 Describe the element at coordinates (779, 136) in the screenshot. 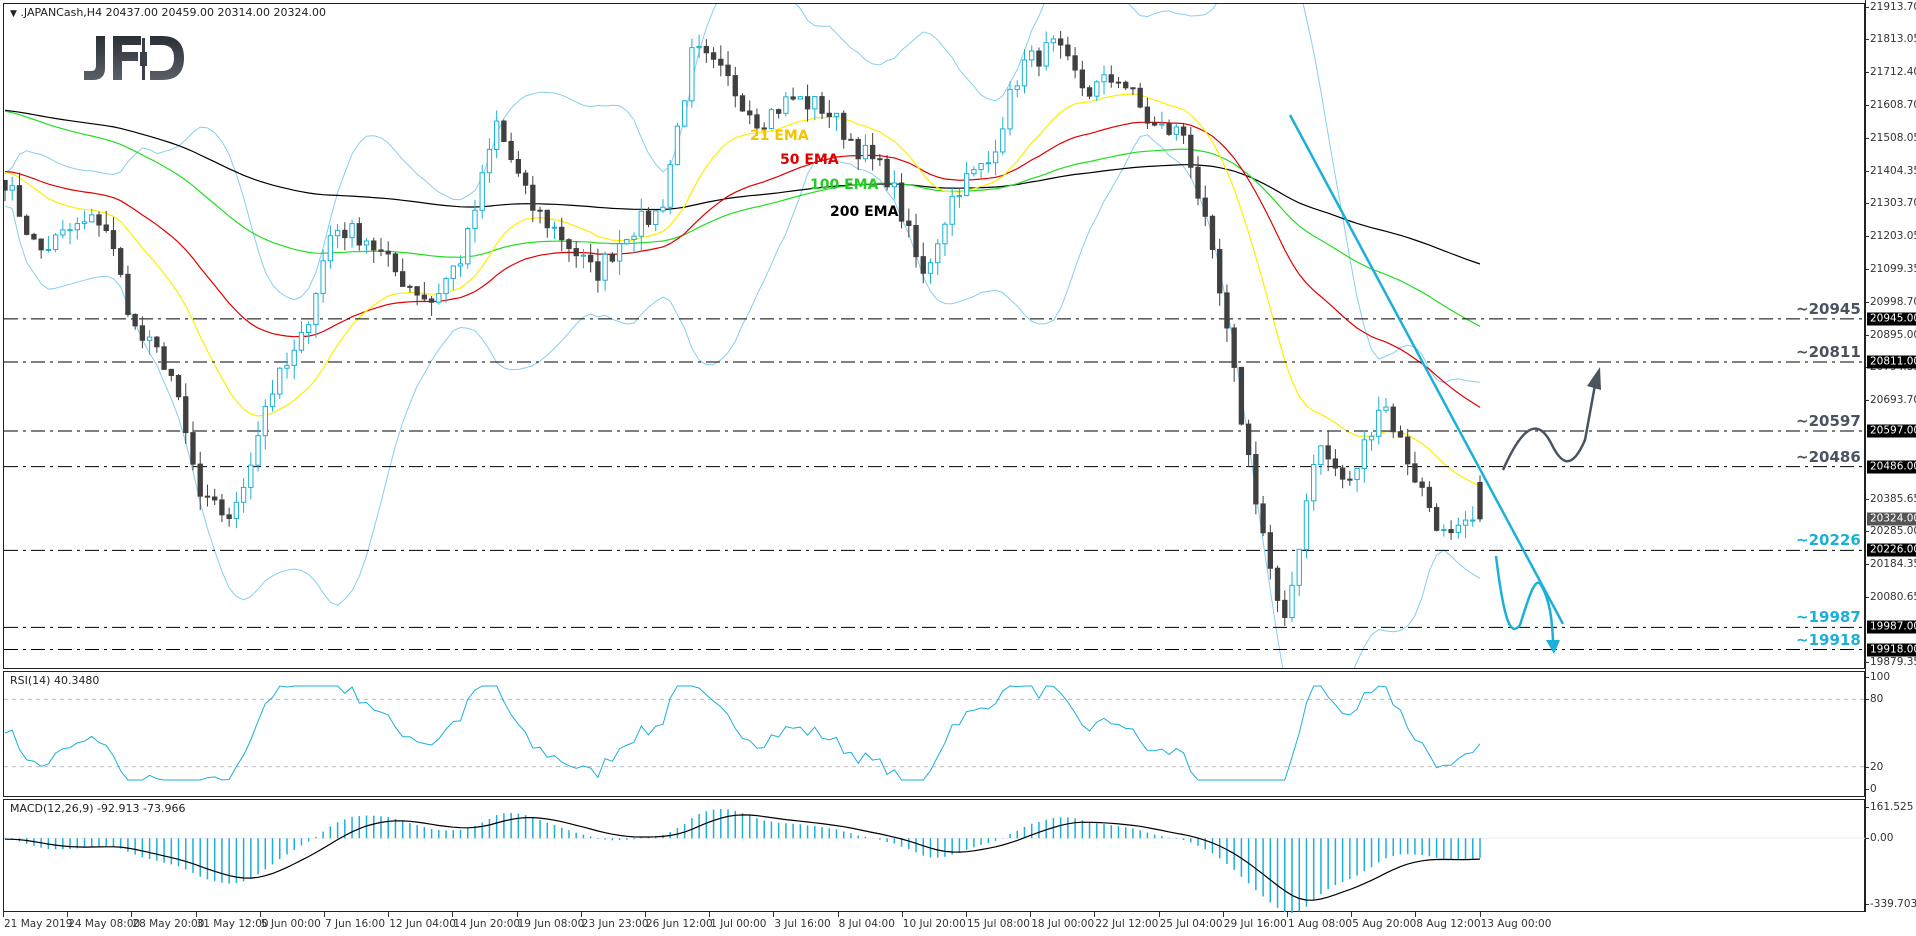

I see `ema-label: 21 EMA` at that location.